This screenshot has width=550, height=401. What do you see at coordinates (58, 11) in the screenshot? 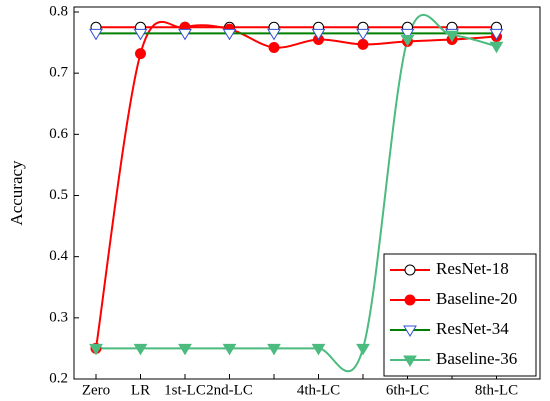
I see `y-tick-label: 0.8` at bounding box center [58, 11].